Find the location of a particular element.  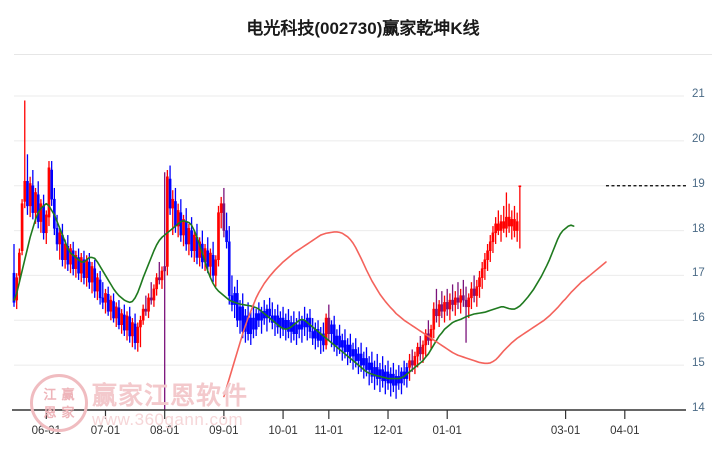

y-axis-tick-label: 15 is located at coordinates (698, 363).